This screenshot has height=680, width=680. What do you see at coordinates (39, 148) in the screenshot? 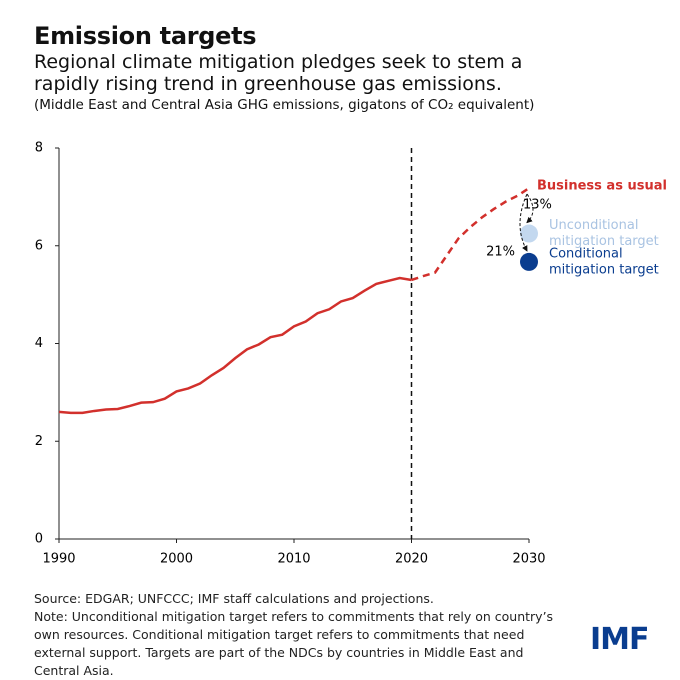
I see `y-tick-label: 8` at bounding box center [39, 148].